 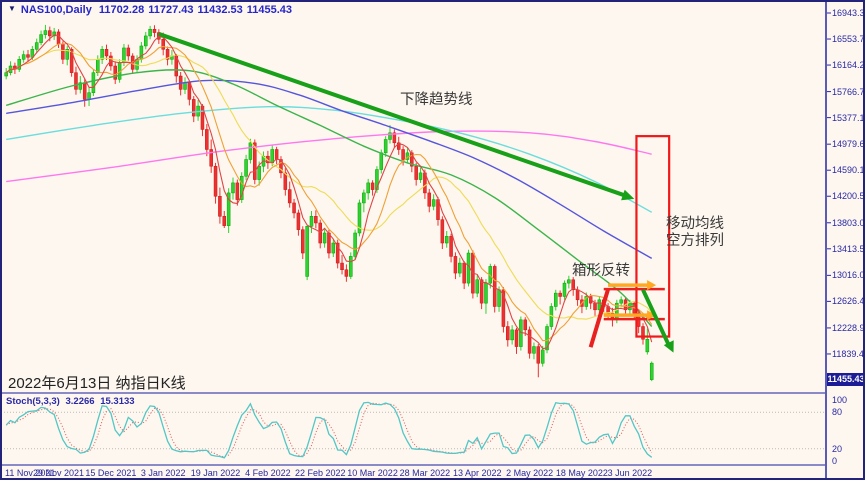 I want to click on last-price-value: 11455.43, so click(x=846, y=379).